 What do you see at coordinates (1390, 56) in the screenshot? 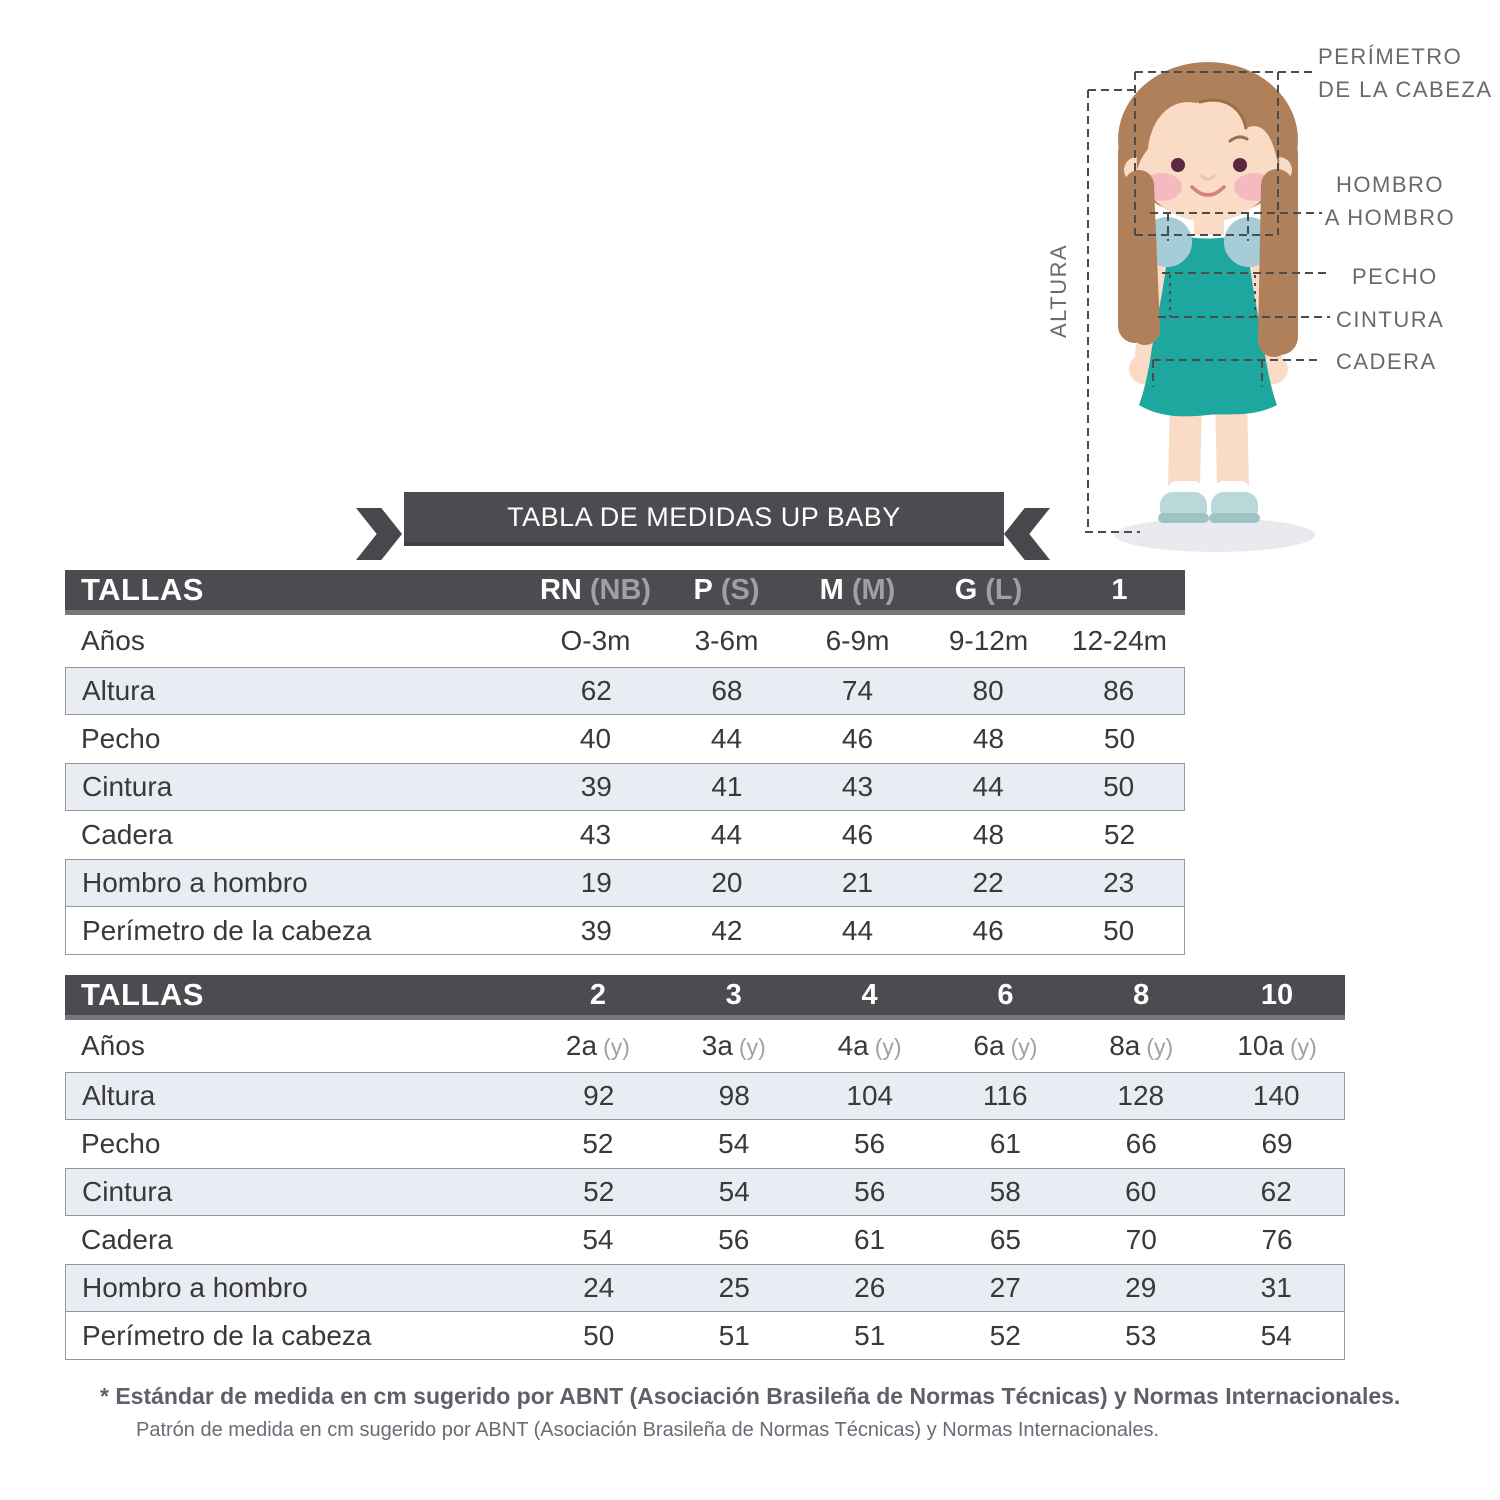
I see `label-perimetro-line1: PERÍMETRO` at bounding box center [1390, 56].